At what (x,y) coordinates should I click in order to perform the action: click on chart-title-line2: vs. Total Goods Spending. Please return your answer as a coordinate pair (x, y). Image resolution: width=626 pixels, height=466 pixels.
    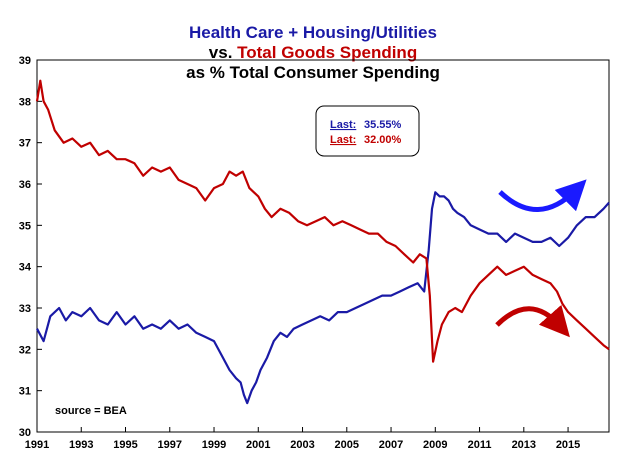
    Looking at the image, I should click on (313, 52).